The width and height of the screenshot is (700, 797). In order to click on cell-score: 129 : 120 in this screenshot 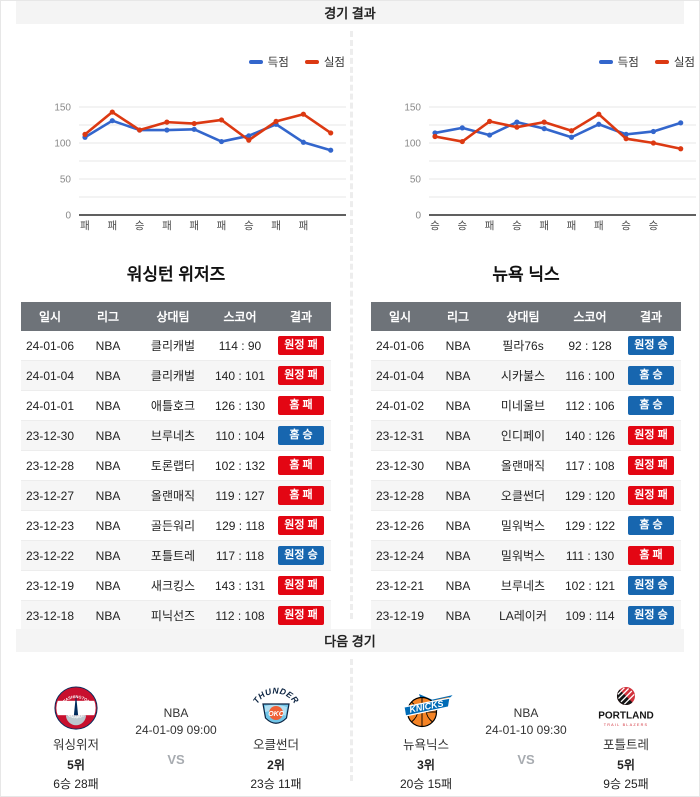, I will do `click(590, 495)`.